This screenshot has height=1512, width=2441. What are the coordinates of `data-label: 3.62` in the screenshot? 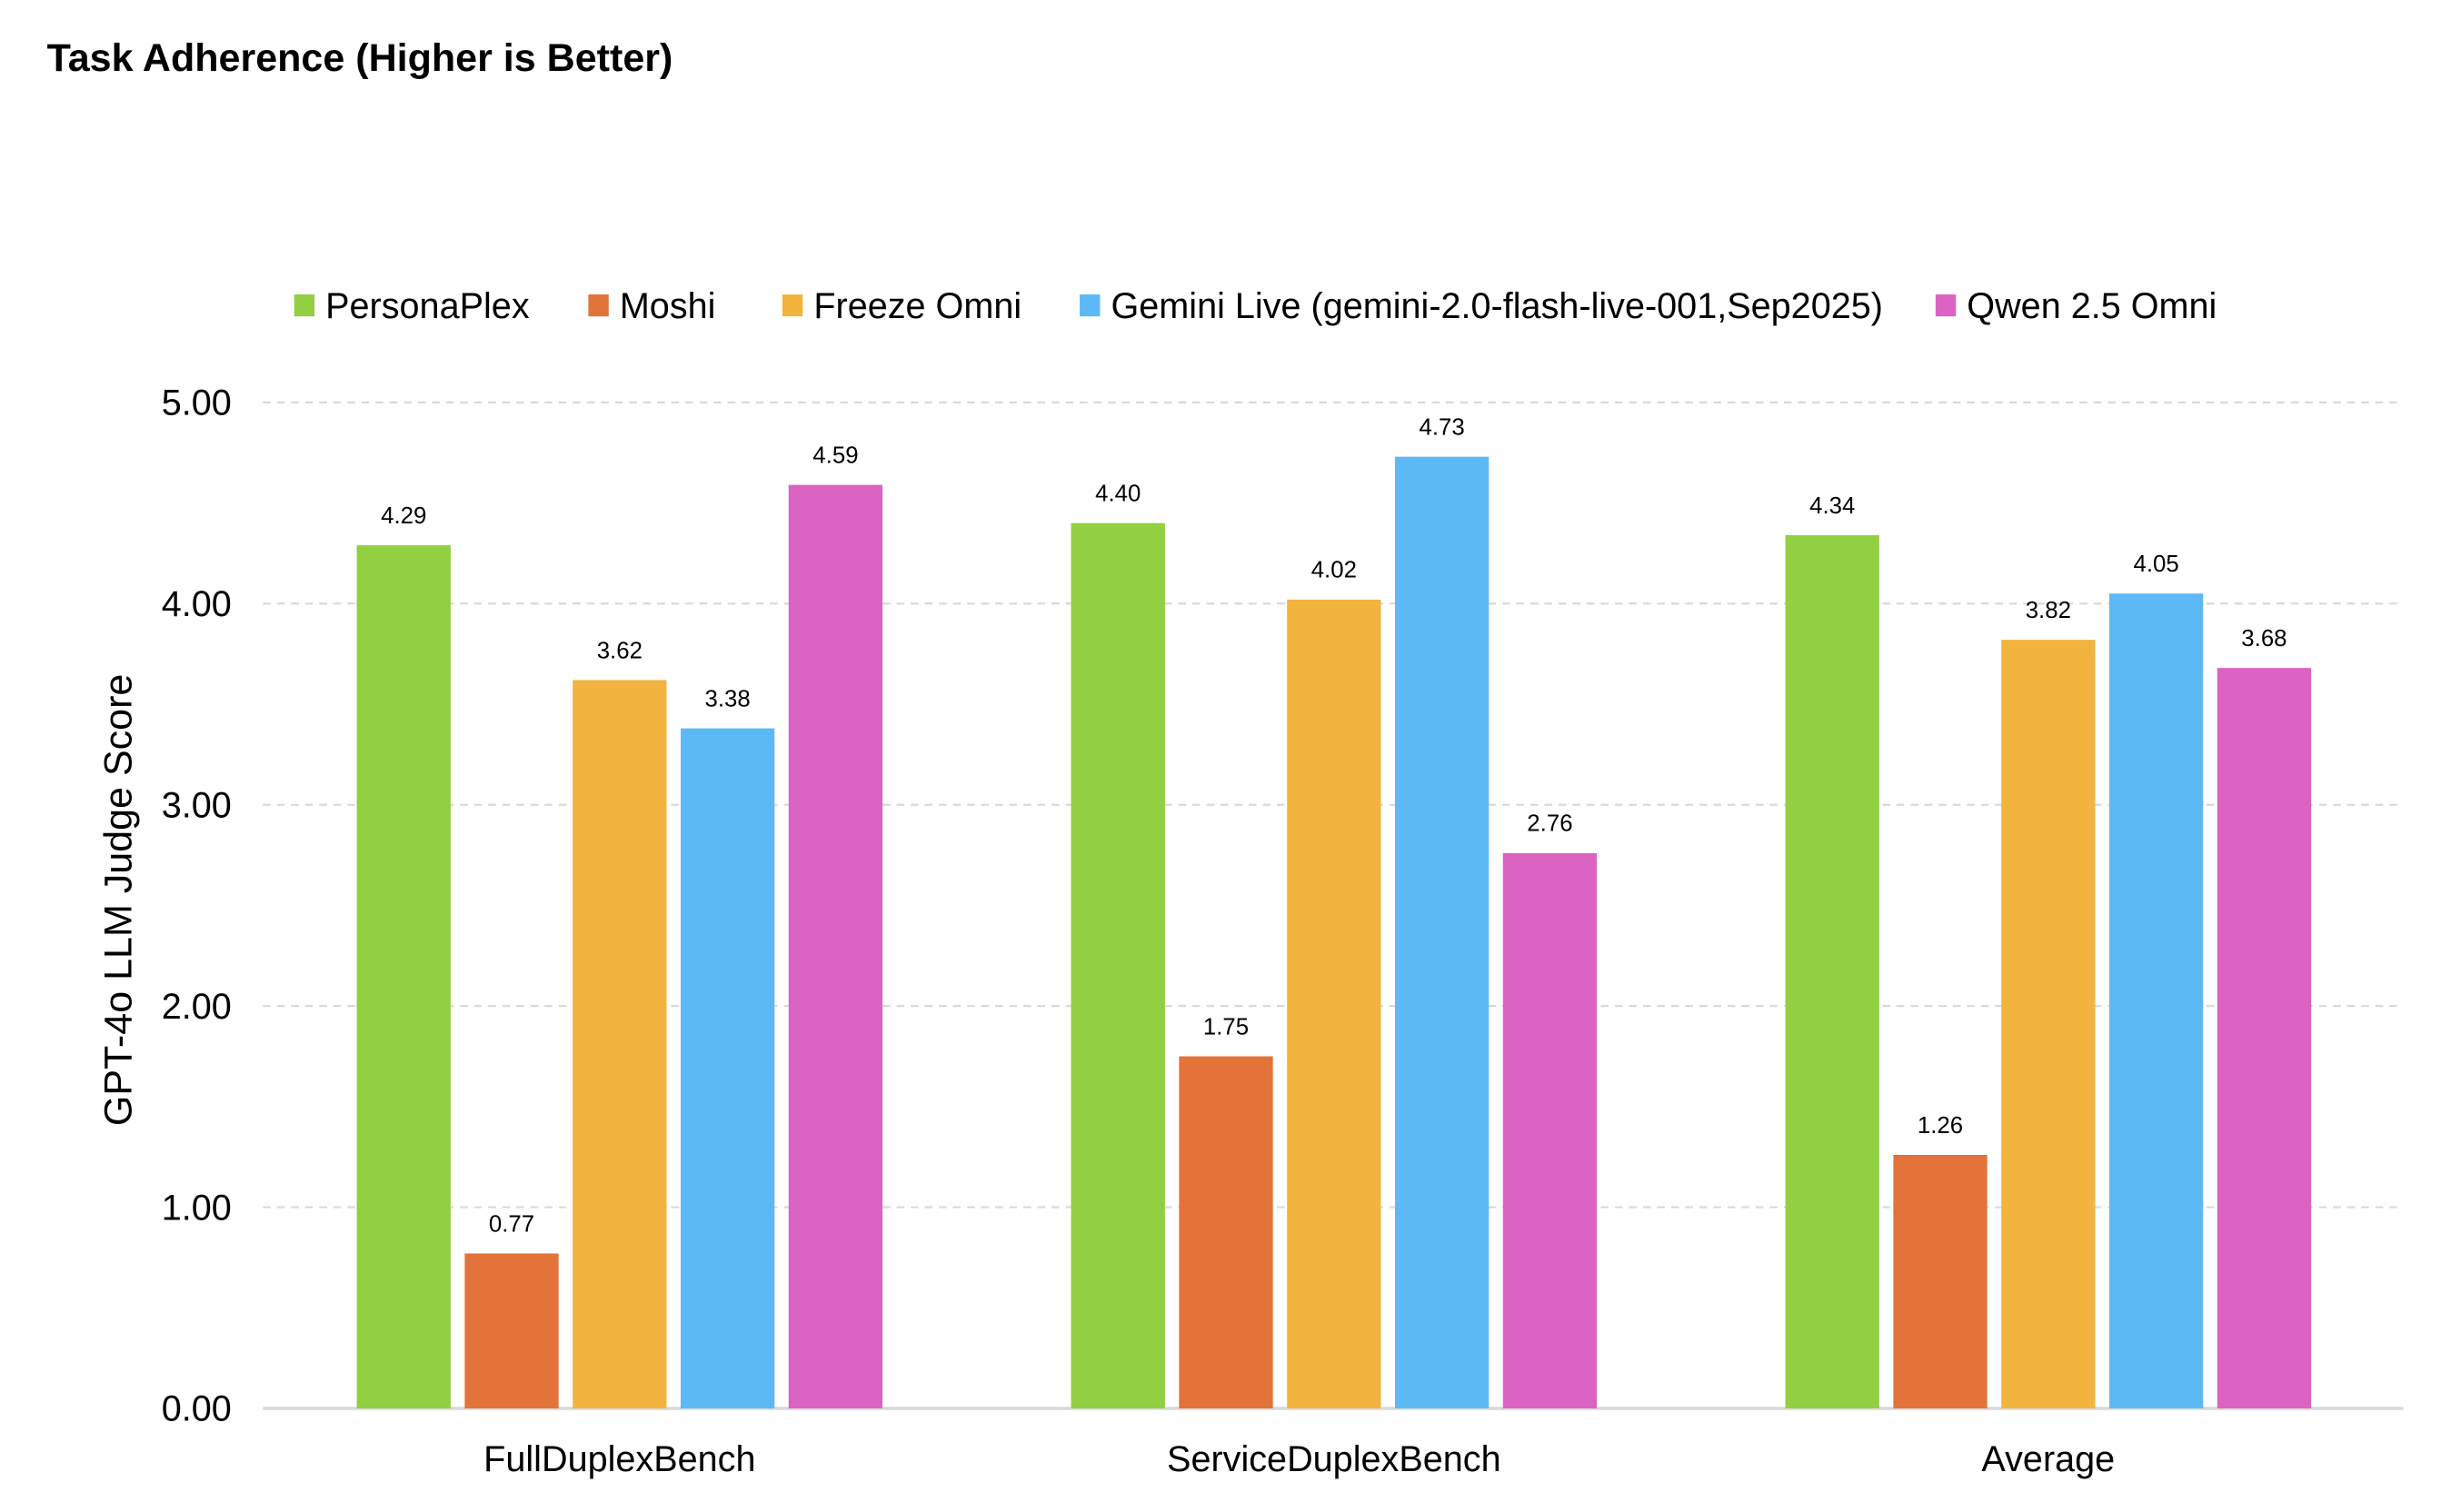 It's located at (620, 650).